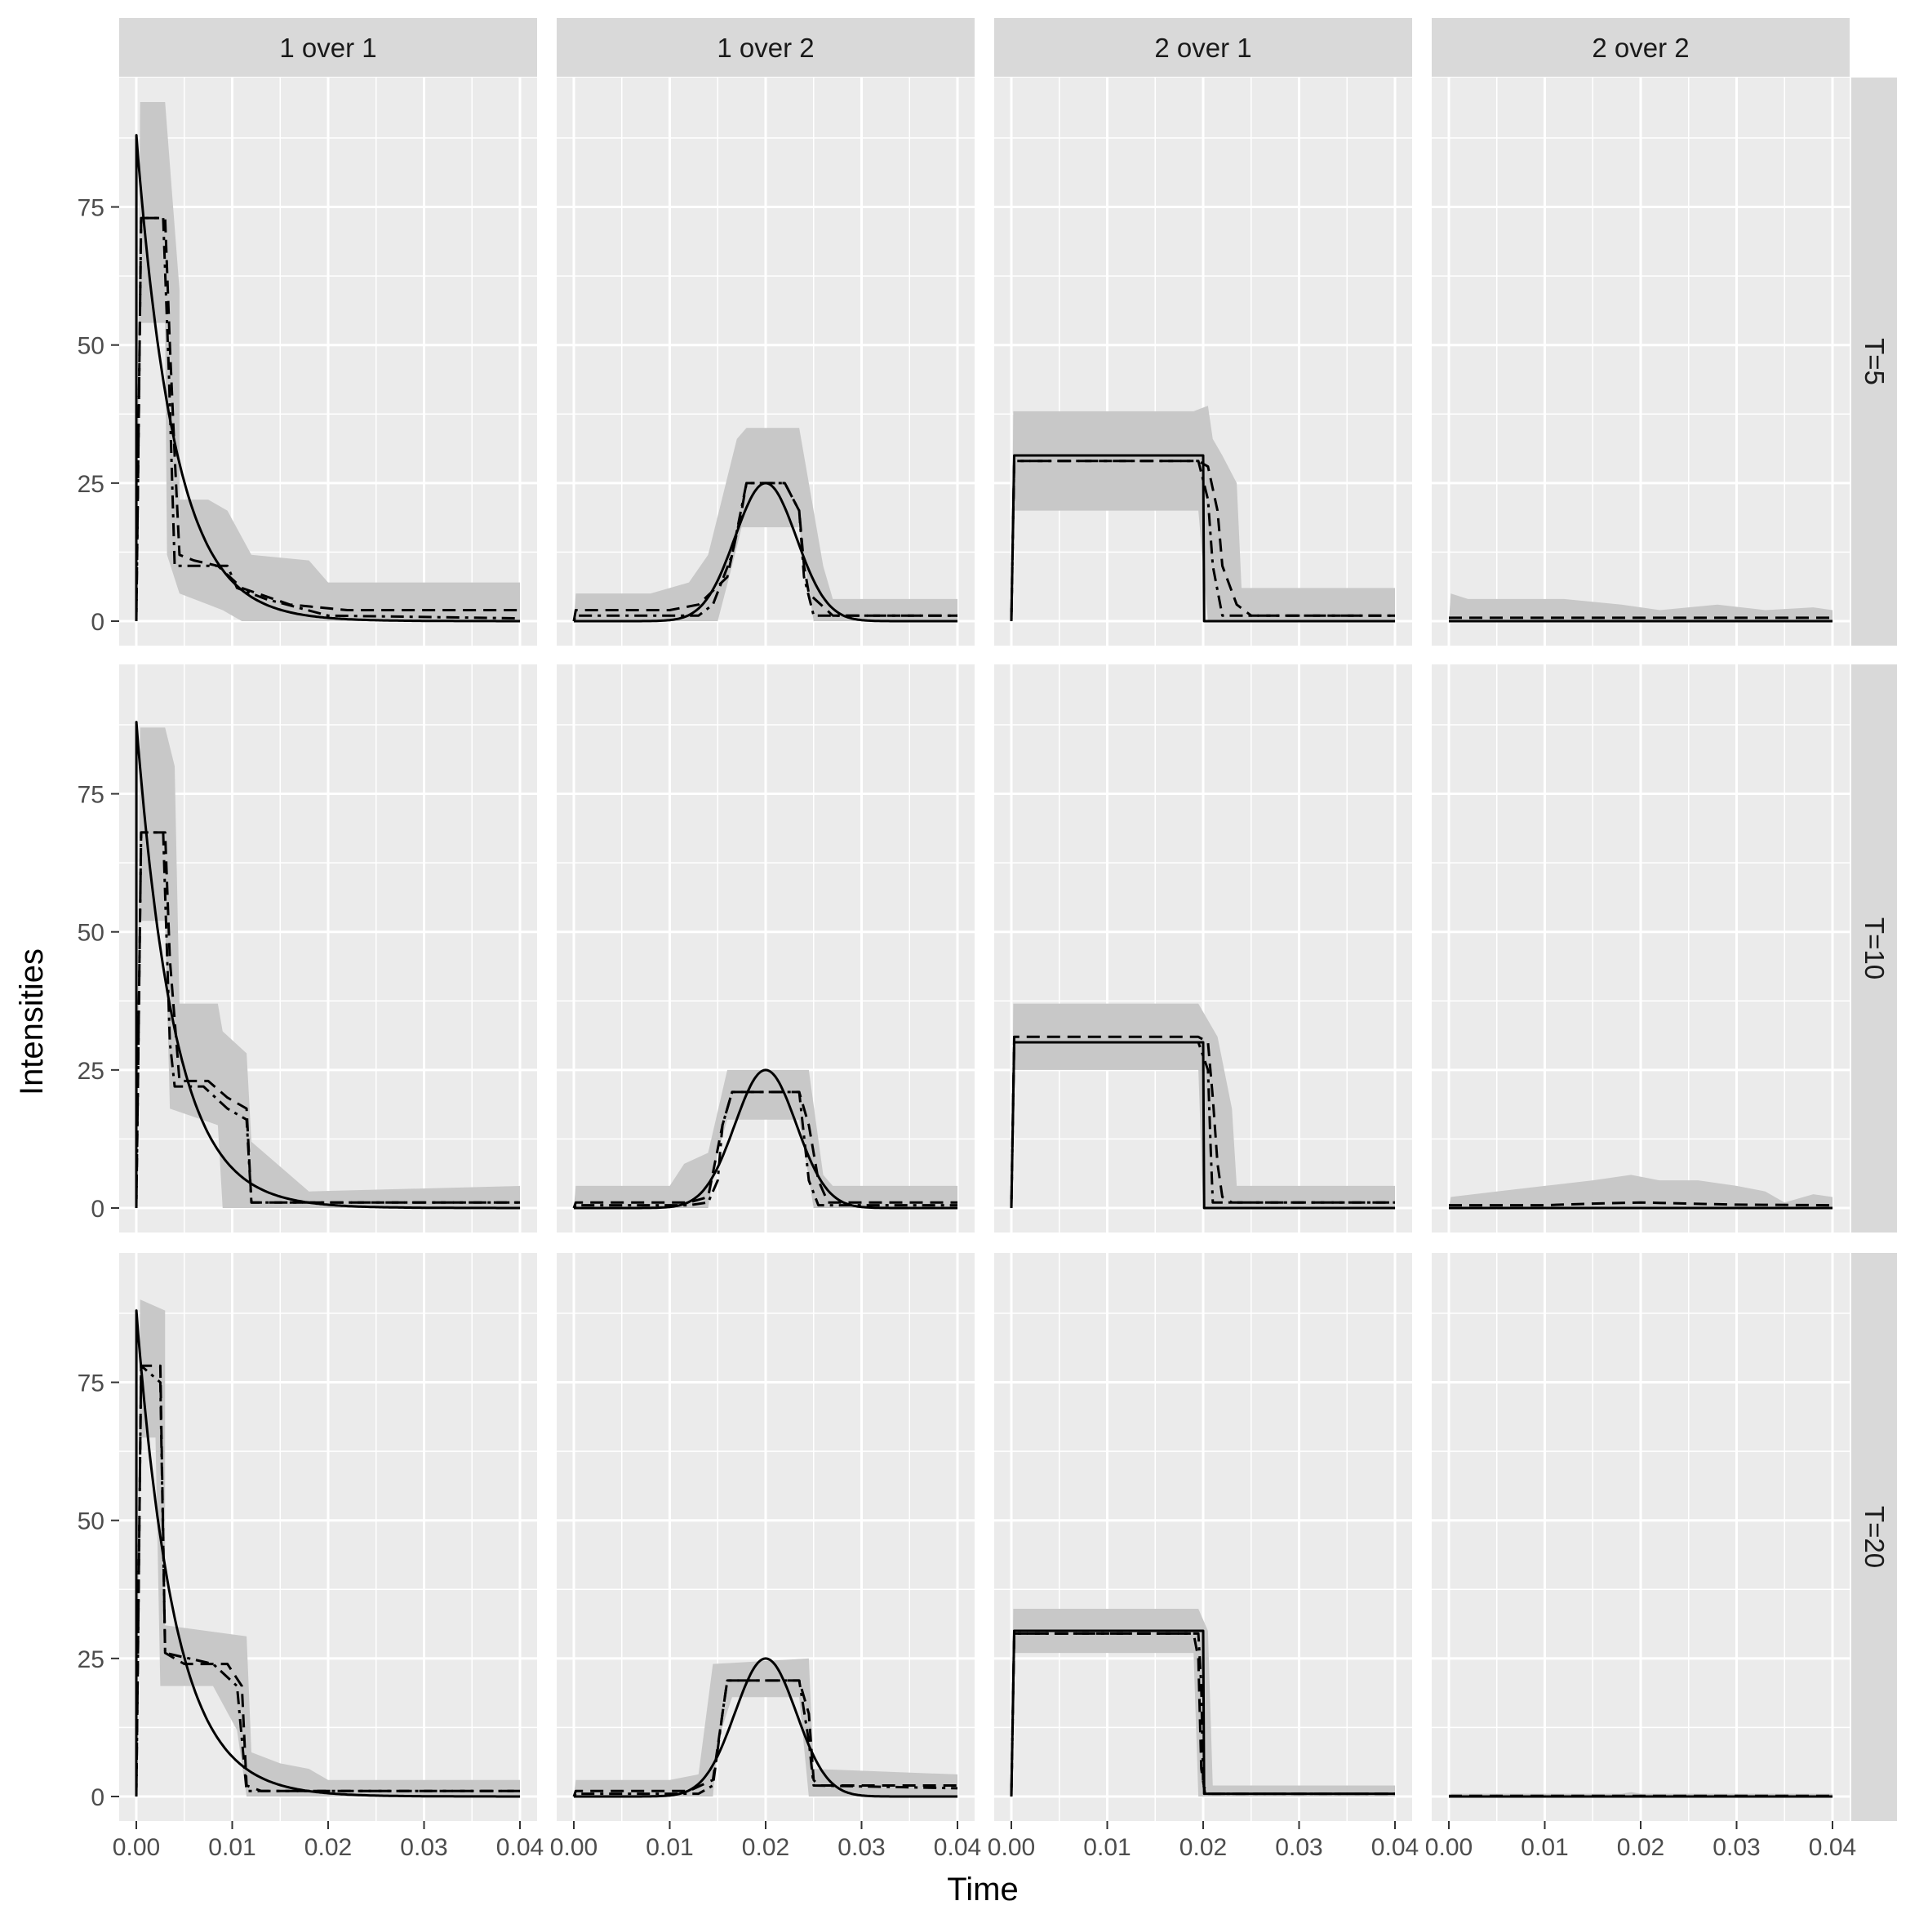  I want to click on column-strip-label: 2 over 1, so click(1202, 48).